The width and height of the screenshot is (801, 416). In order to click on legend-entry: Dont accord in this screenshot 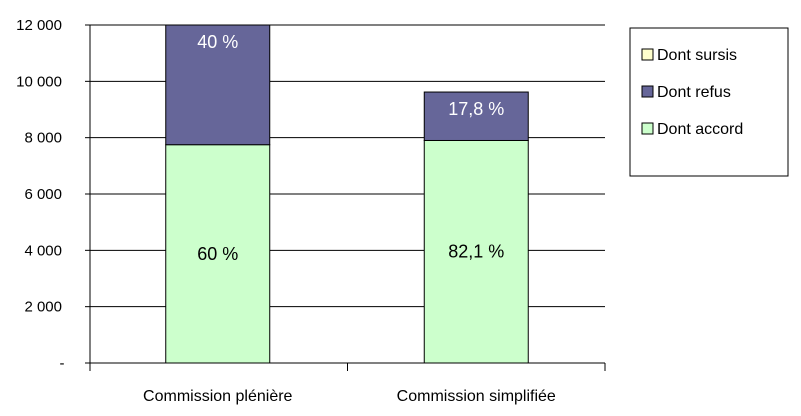, I will do `click(700, 129)`.